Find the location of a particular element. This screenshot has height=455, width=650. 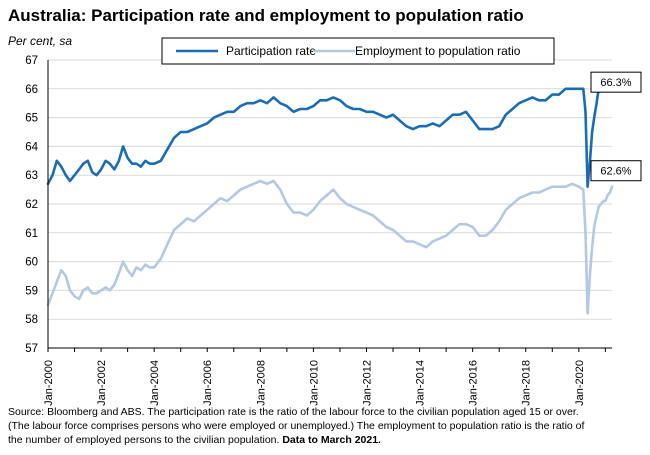

x-tick-label: Jan-2002 is located at coordinates (102, 383).